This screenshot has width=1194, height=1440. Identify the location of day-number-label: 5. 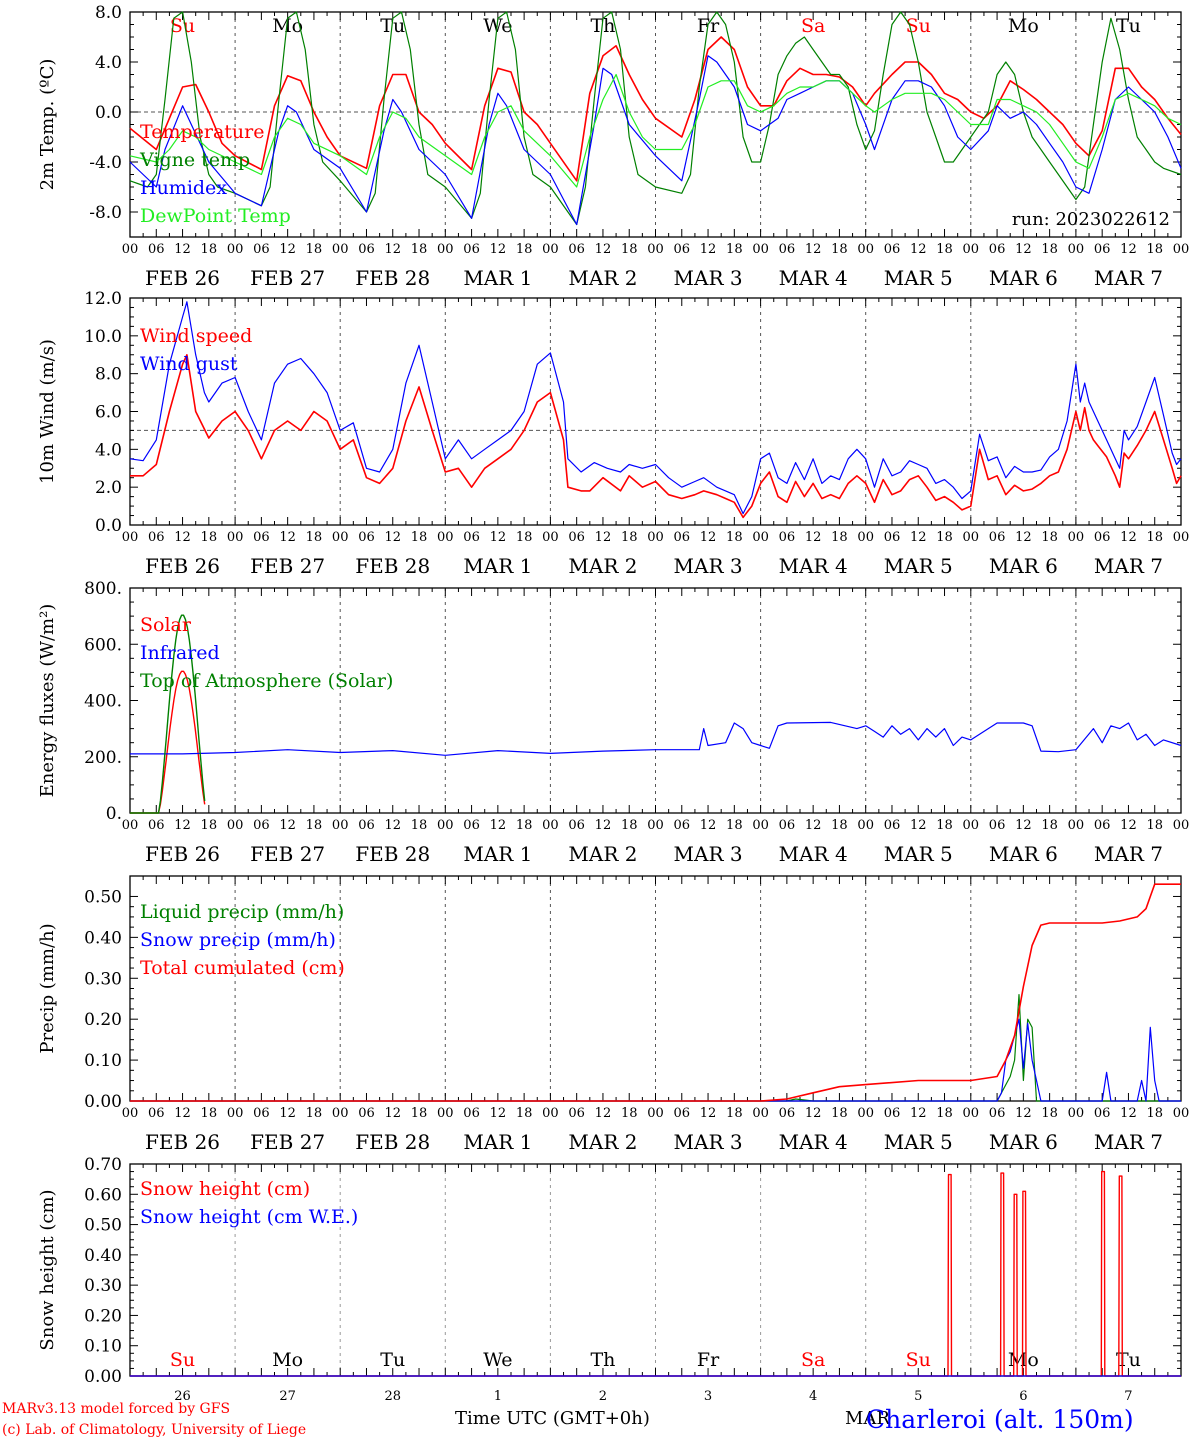
(918, 1396).